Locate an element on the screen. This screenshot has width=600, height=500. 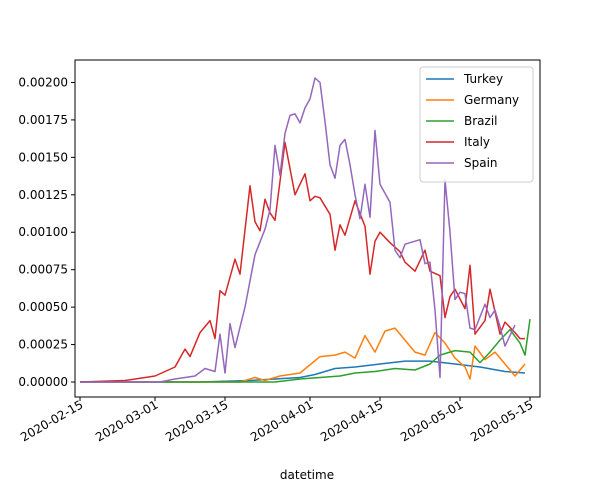
y-tick-label: 0.00100 is located at coordinates (43, 232).